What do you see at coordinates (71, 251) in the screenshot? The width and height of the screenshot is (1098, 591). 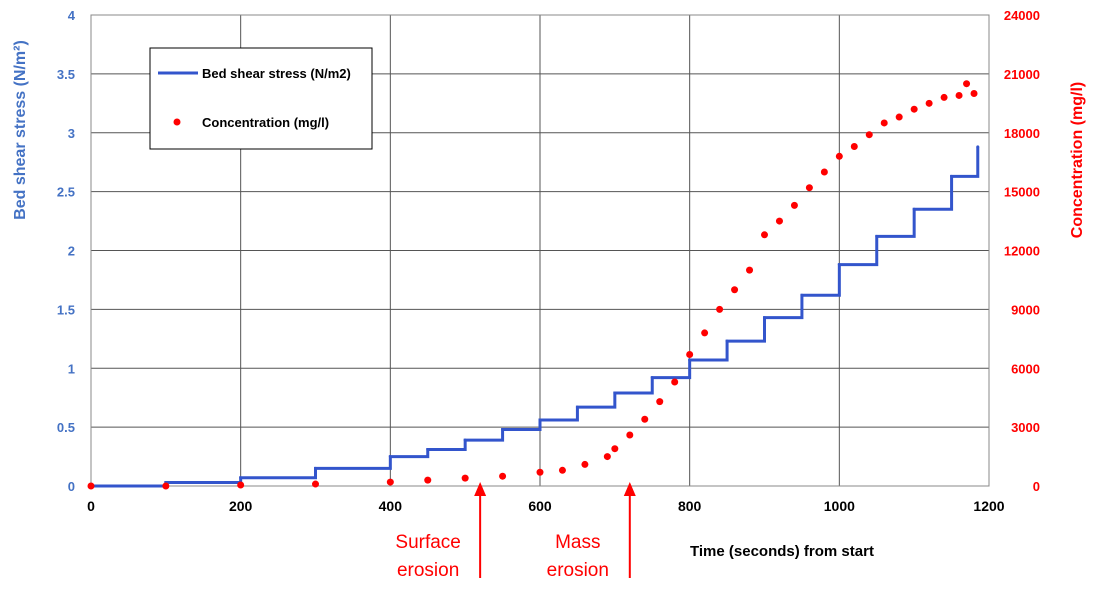 I see `left-axis-tick-label: 2` at bounding box center [71, 251].